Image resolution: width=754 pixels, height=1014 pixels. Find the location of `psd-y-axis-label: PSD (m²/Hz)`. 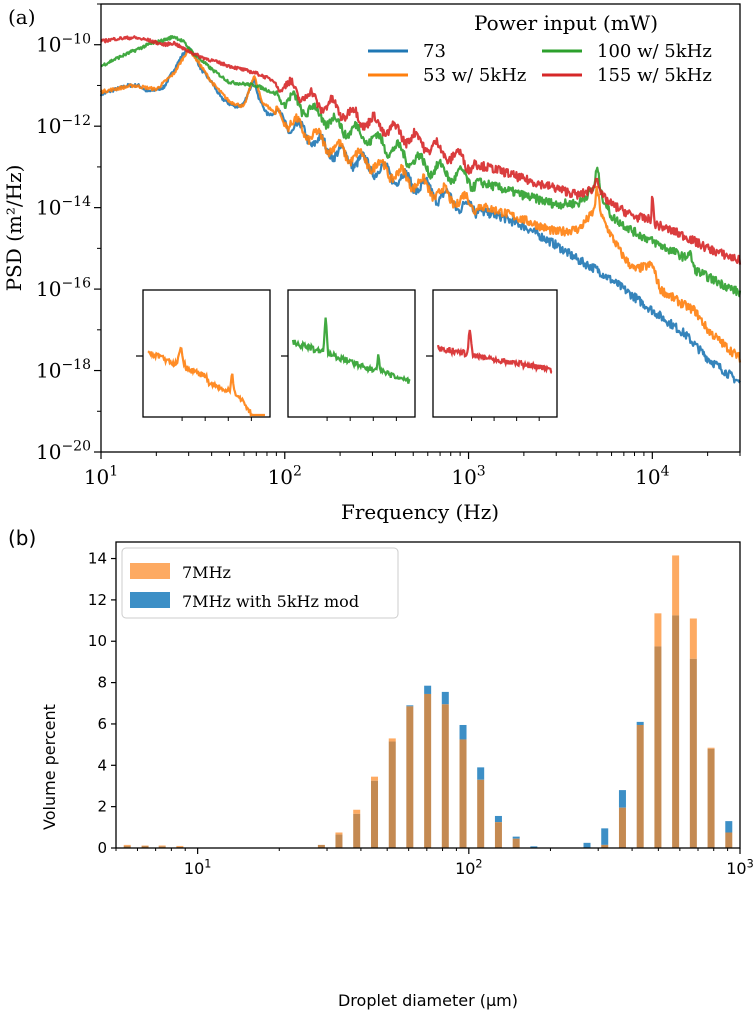

psd-y-axis-label: PSD (m²/Hz) is located at coordinates (14, 228).